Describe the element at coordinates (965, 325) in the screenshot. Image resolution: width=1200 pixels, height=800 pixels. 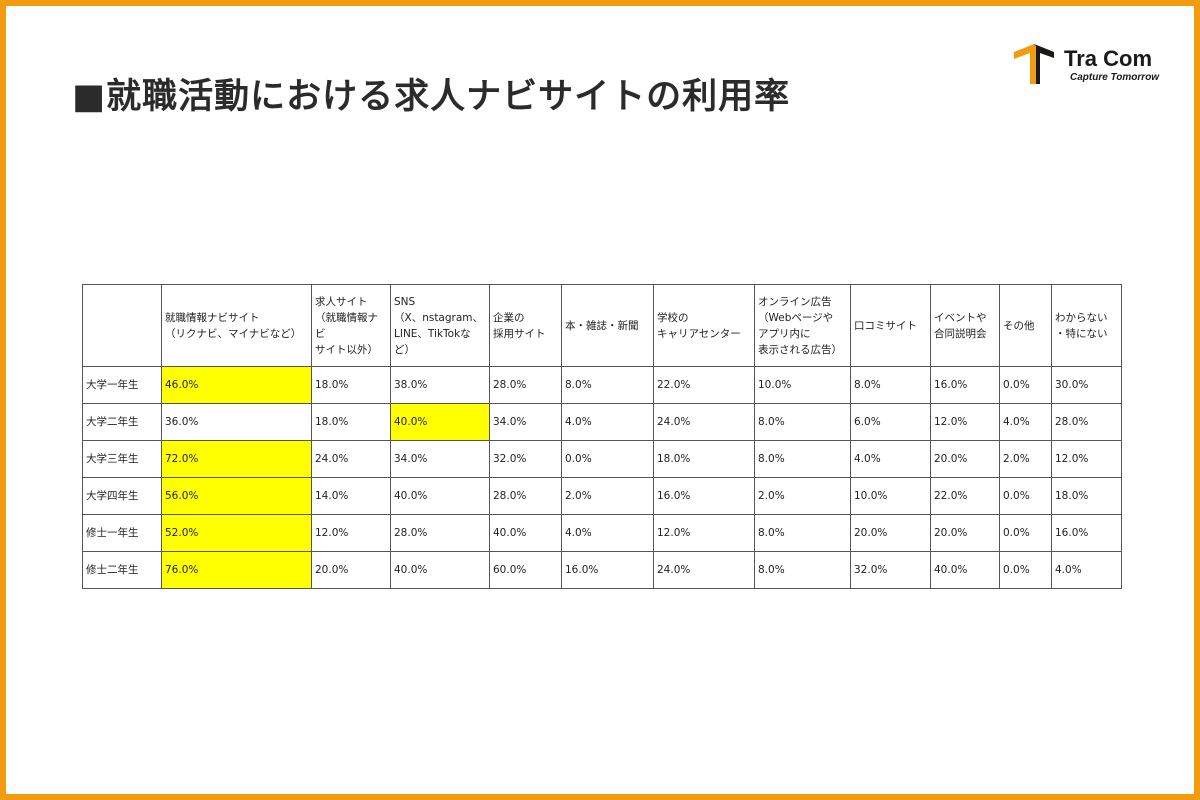
I see `column-header: イベントや 合同説明会` at that location.